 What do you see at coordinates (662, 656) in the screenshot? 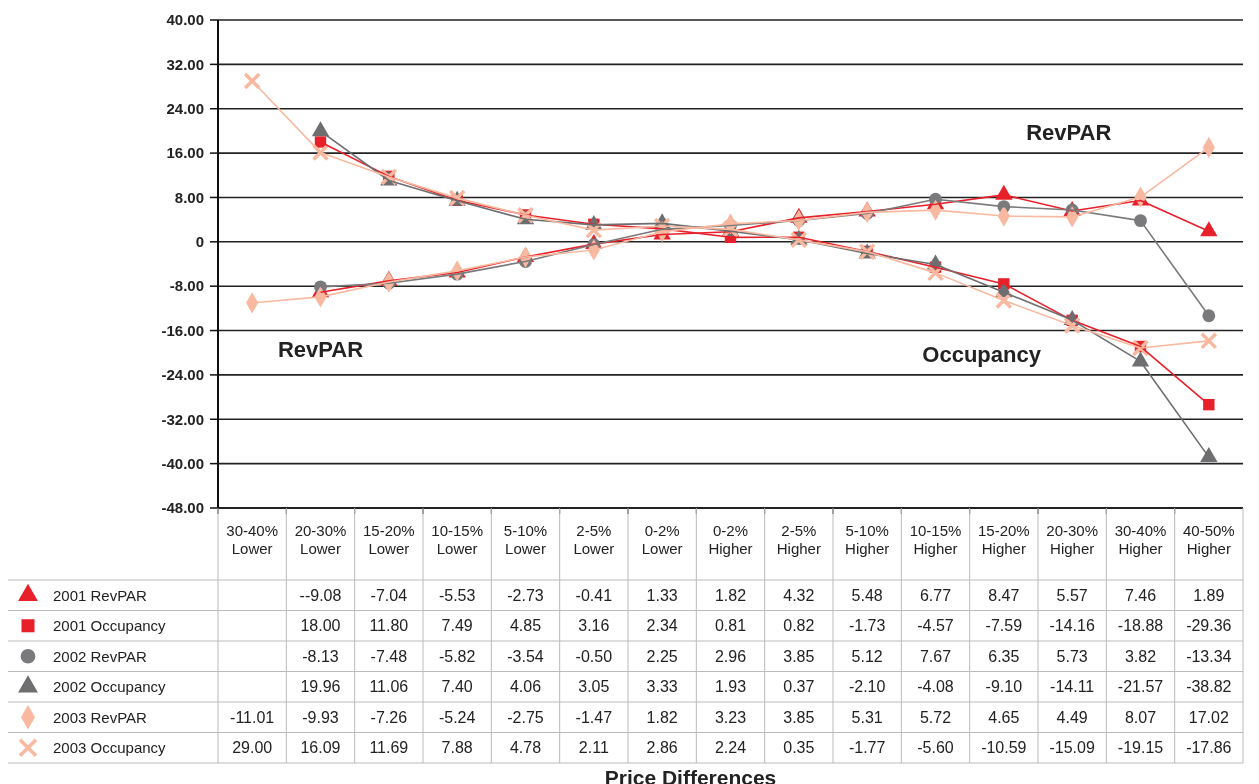
I see `data-label: 2.25` at bounding box center [662, 656].